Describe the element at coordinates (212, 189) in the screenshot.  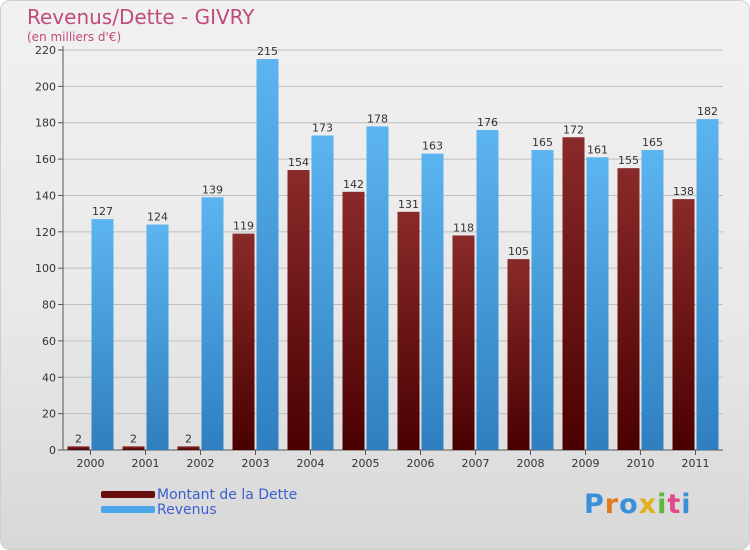
I see `data-label: 139` at that location.